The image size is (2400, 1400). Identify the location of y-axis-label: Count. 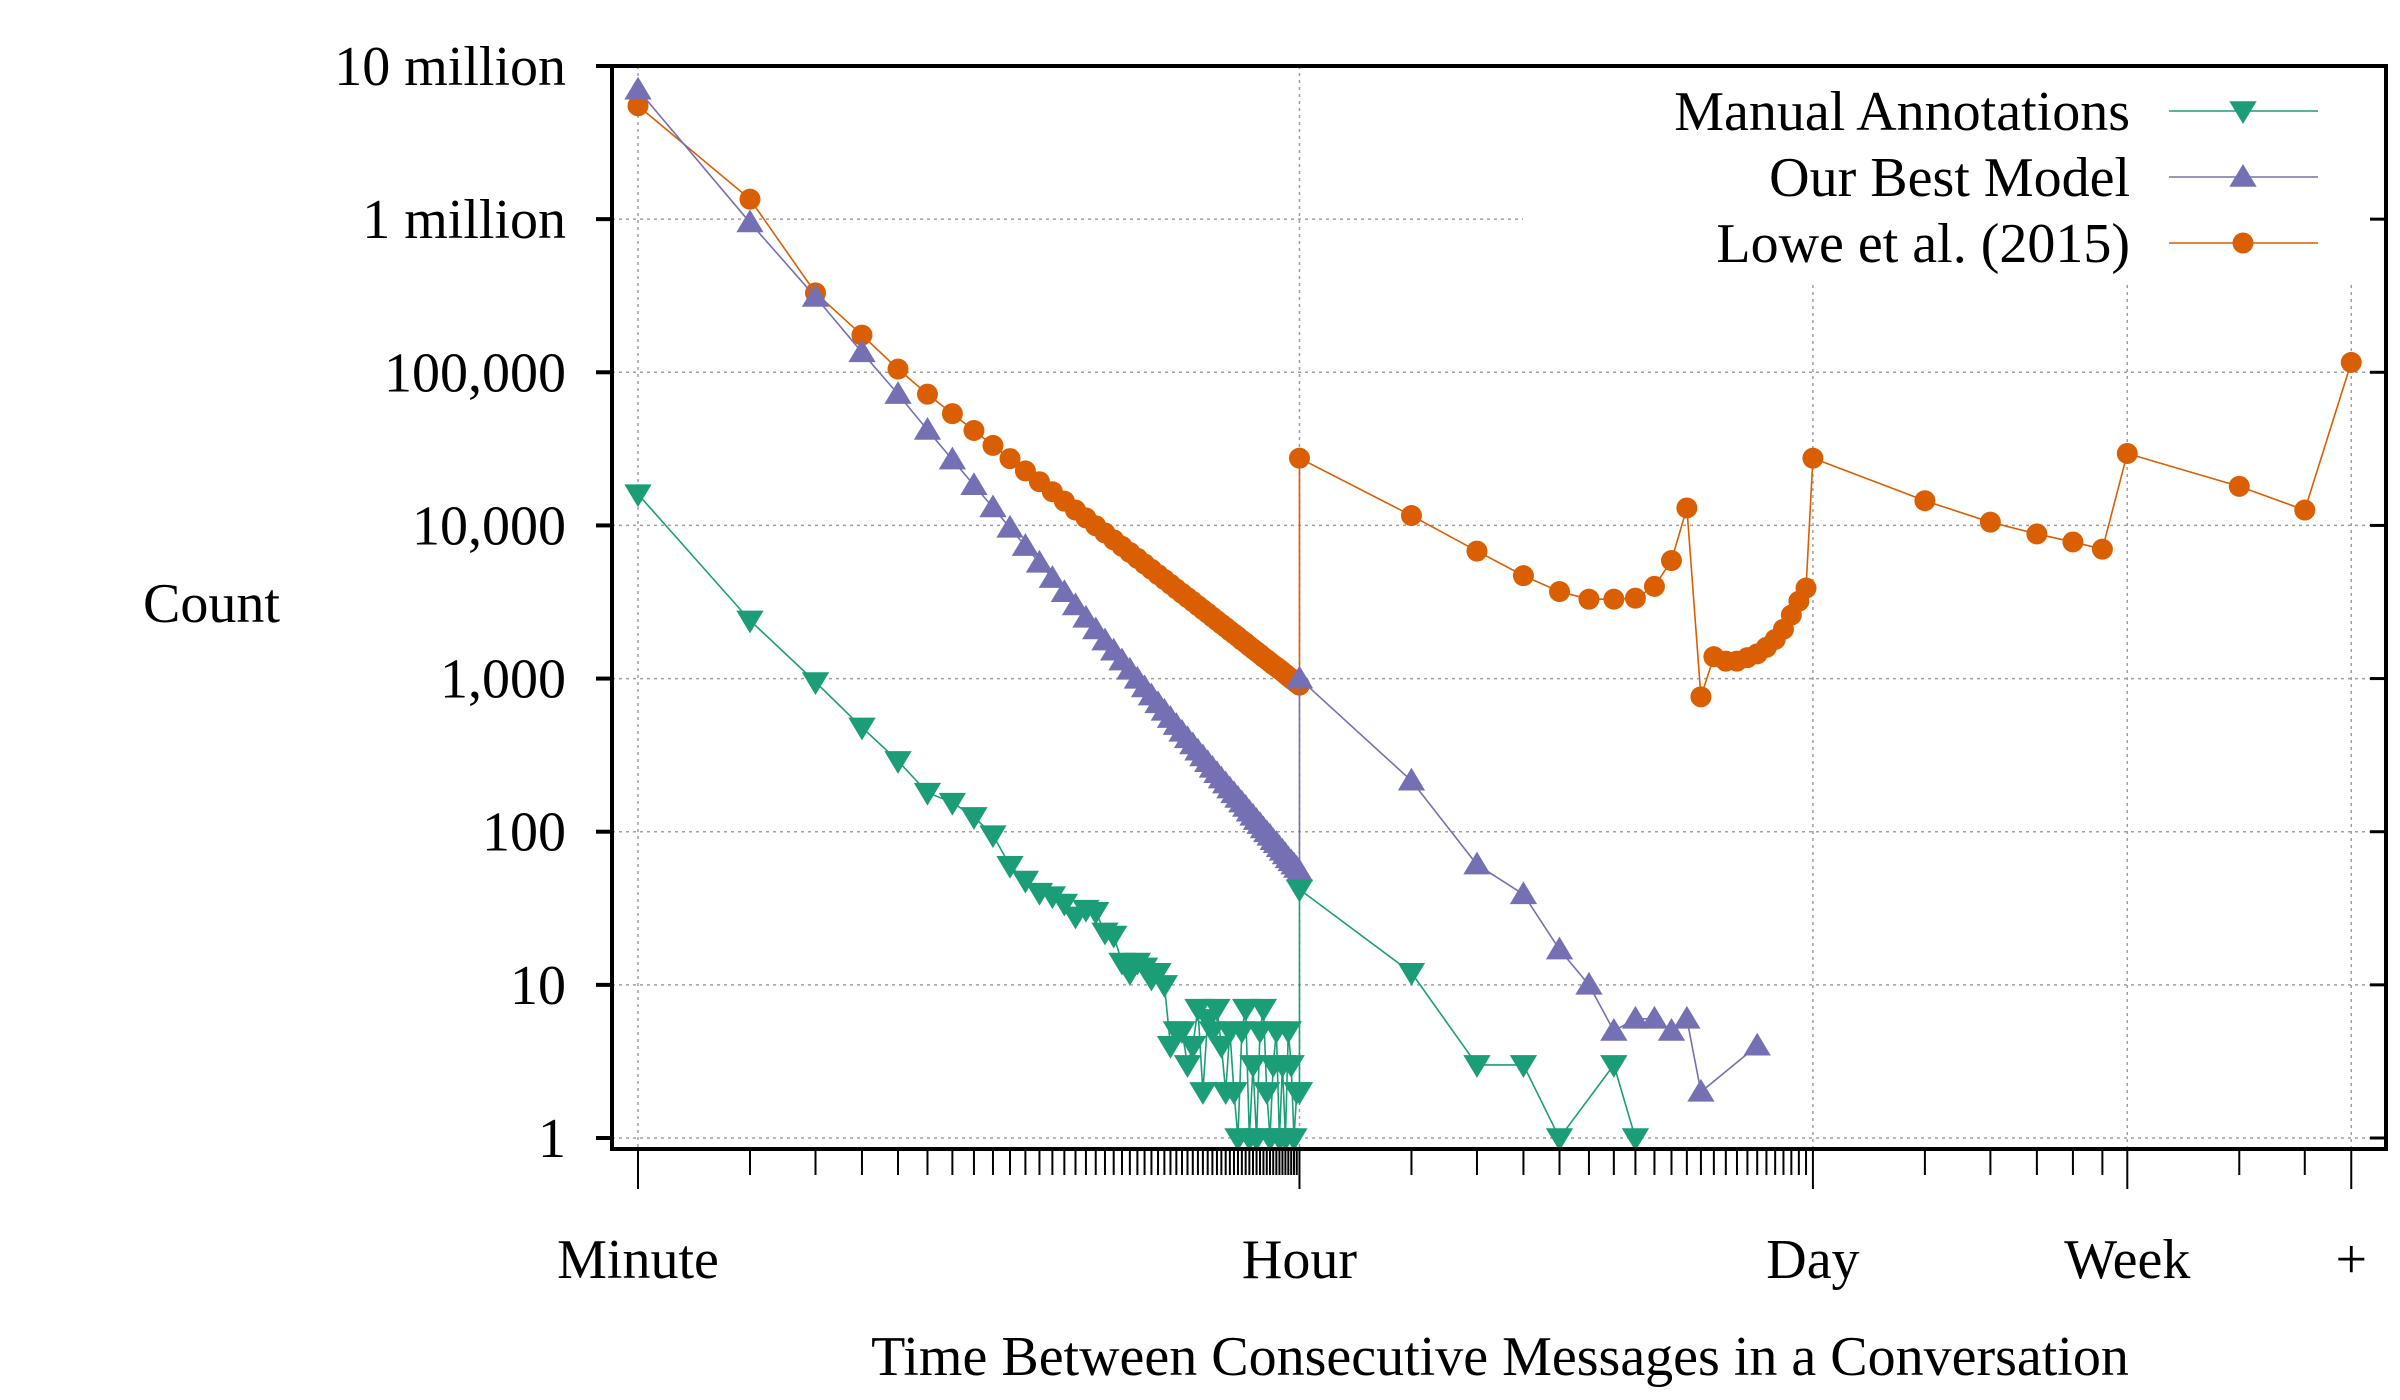
(211, 604).